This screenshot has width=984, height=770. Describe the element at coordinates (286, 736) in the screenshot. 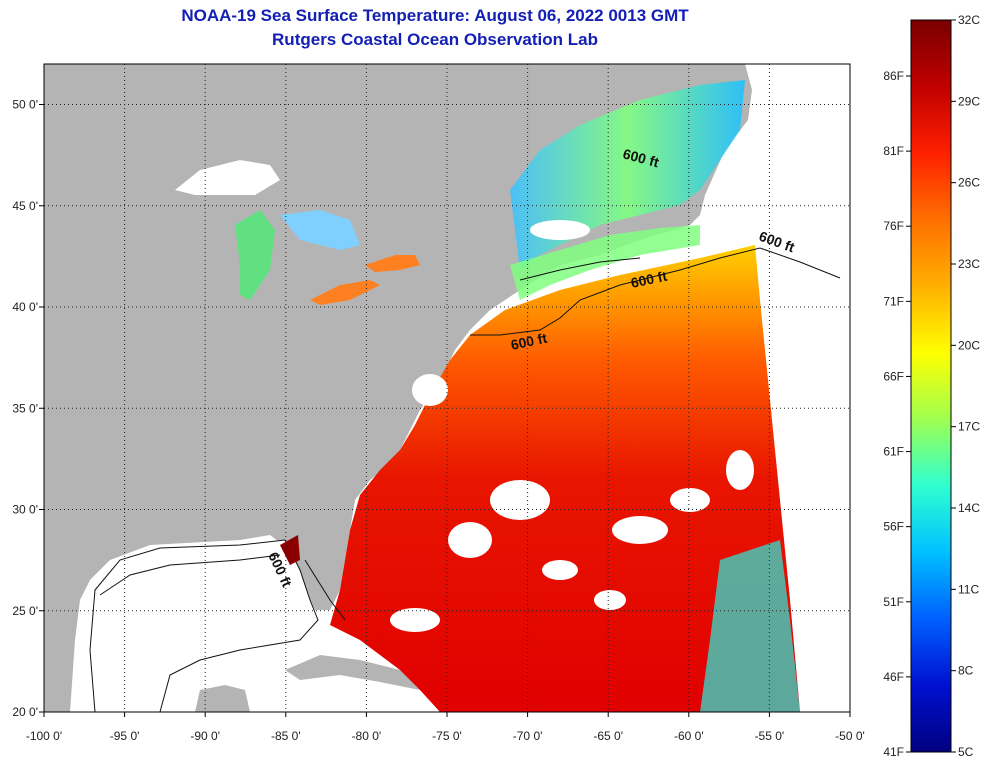

I see `x-tick-label: -85 0'` at that location.